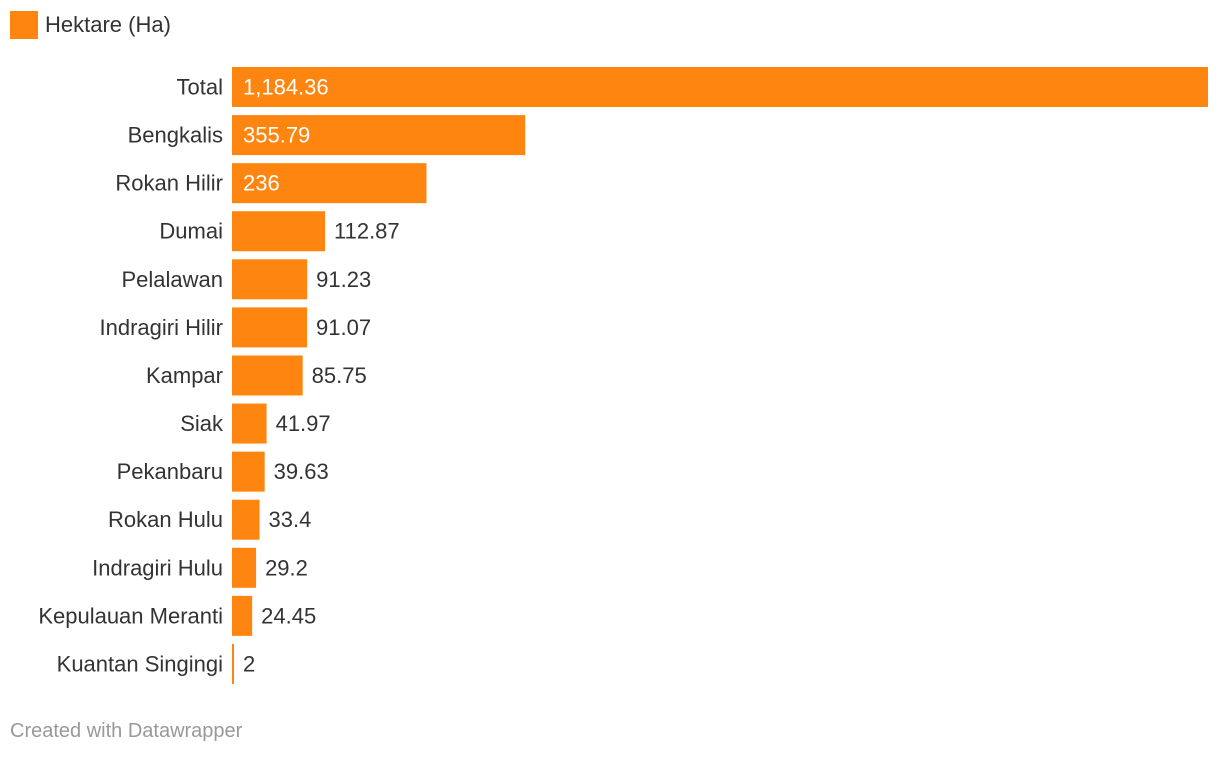 Image resolution: width=1220 pixels, height=758 pixels. I want to click on bar-row: Bengkalis 355.79, so click(327, 135).